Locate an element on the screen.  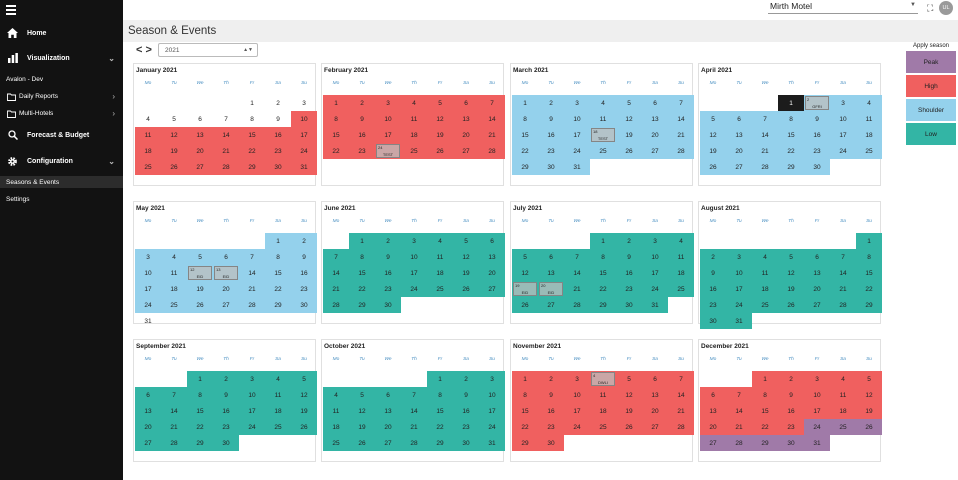
day-cell: 12 EID is located at coordinates (200, 273).